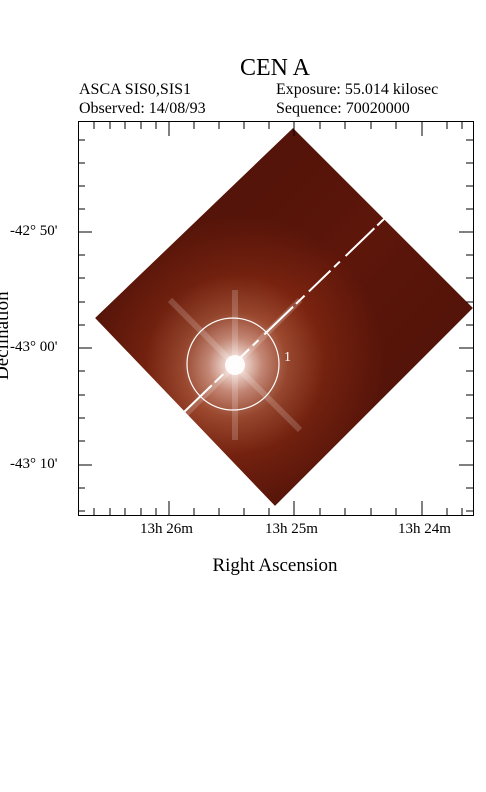  Describe the element at coordinates (34, 464) in the screenshot. I see `y-tick-label: -43° 10'` at that location.